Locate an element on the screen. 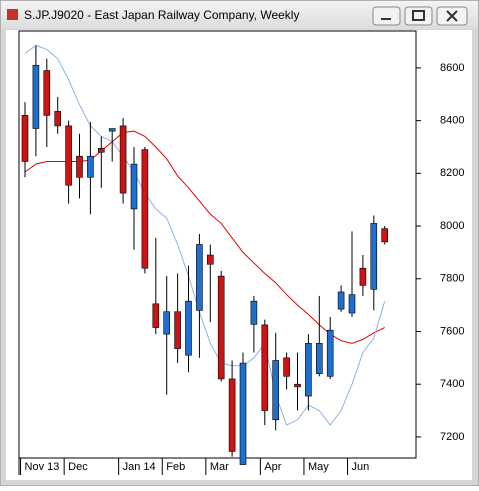  y-tick-label: 8400 is located at coordinates (452, 121).